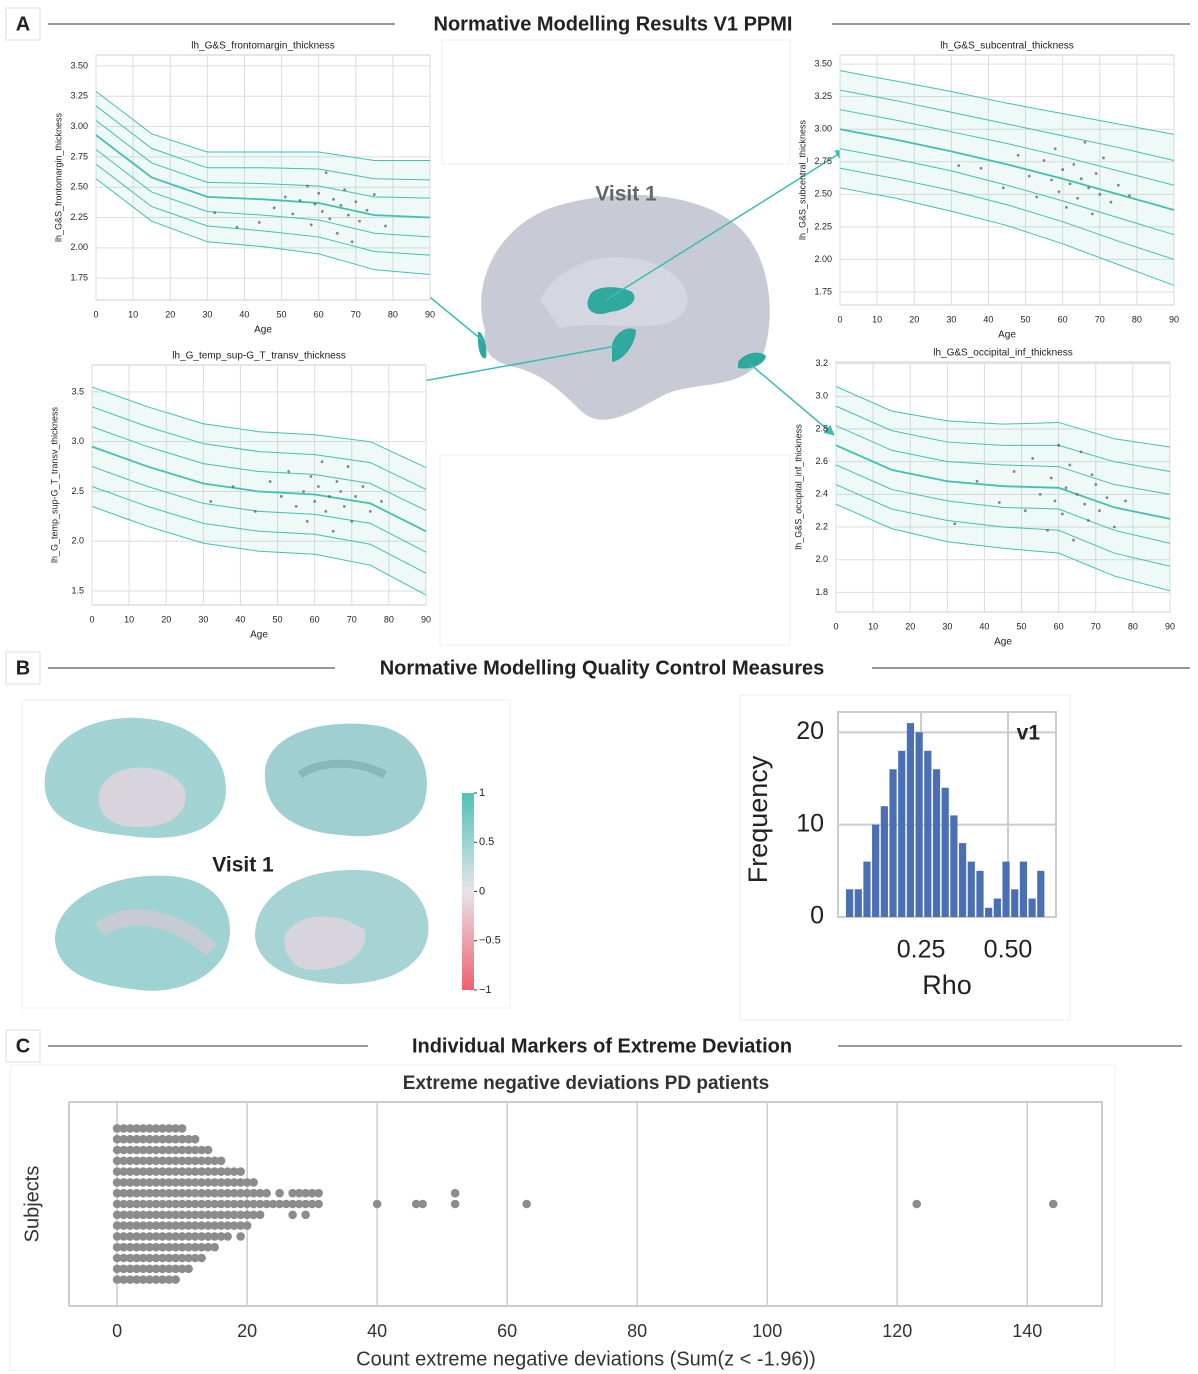 The width and height of the screenshot is (1198, 1374). Describe the element at coordinates (23, 668) in the screenshot. I see `panel-letter: B` at that location.